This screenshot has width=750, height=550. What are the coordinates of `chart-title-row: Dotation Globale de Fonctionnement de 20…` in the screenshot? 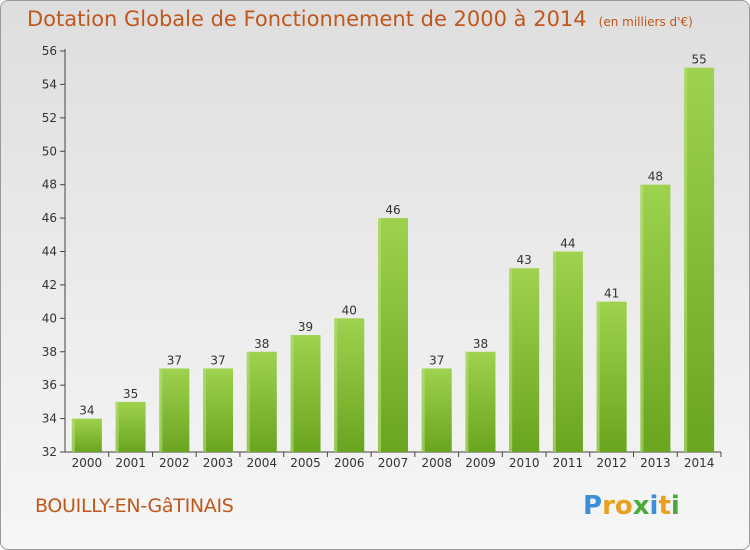 It's located at (360, 19).